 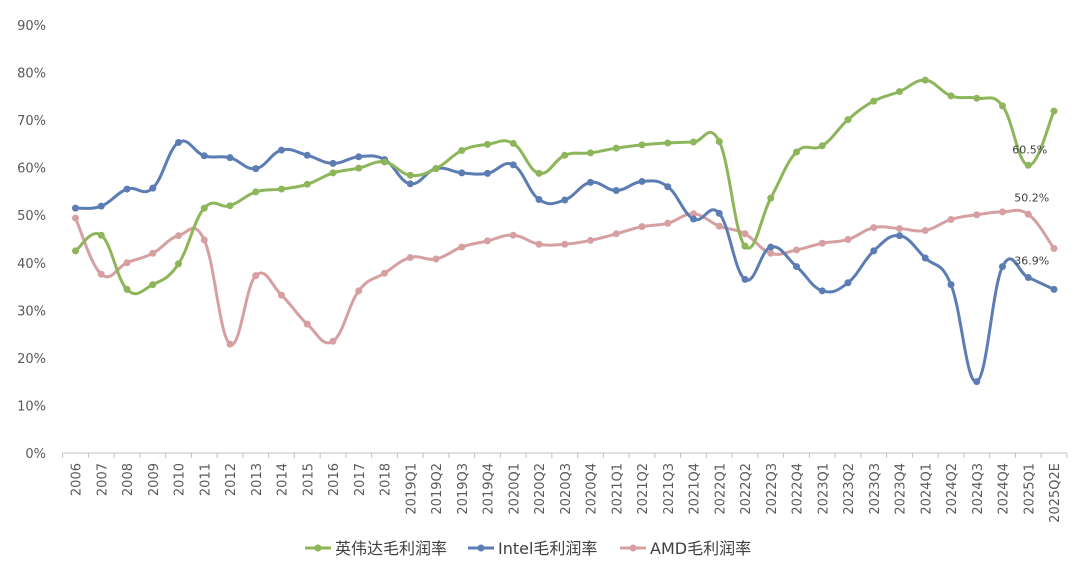 What do you see at coordinates (772, 489) in the screenshot?
I see `x-tick-label: 2022Q3` at bounding box center [772, 489].